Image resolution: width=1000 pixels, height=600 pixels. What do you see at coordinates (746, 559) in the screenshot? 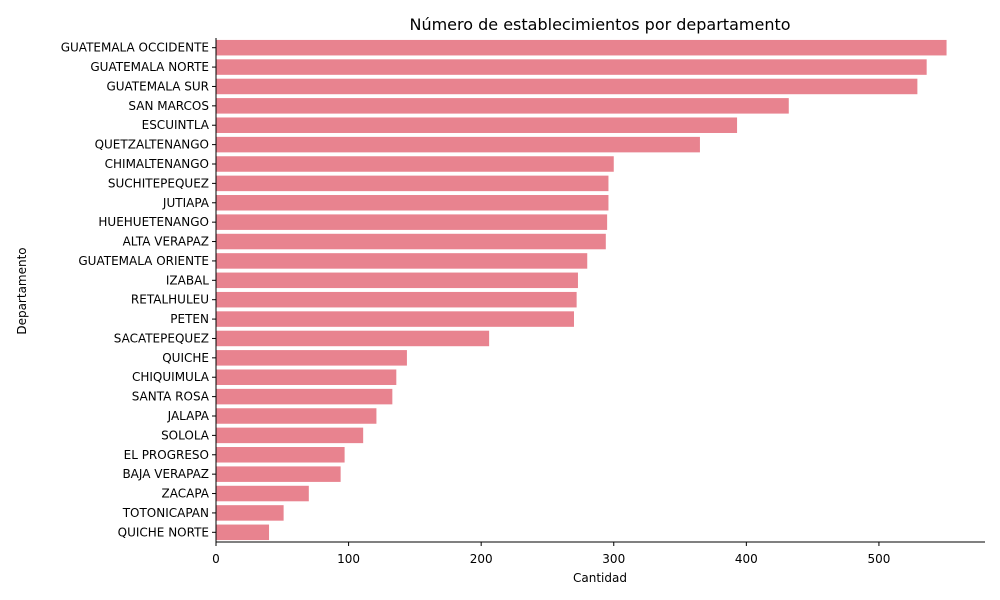
I see `x-tick-label: 400` at bounding box center [746, 559].